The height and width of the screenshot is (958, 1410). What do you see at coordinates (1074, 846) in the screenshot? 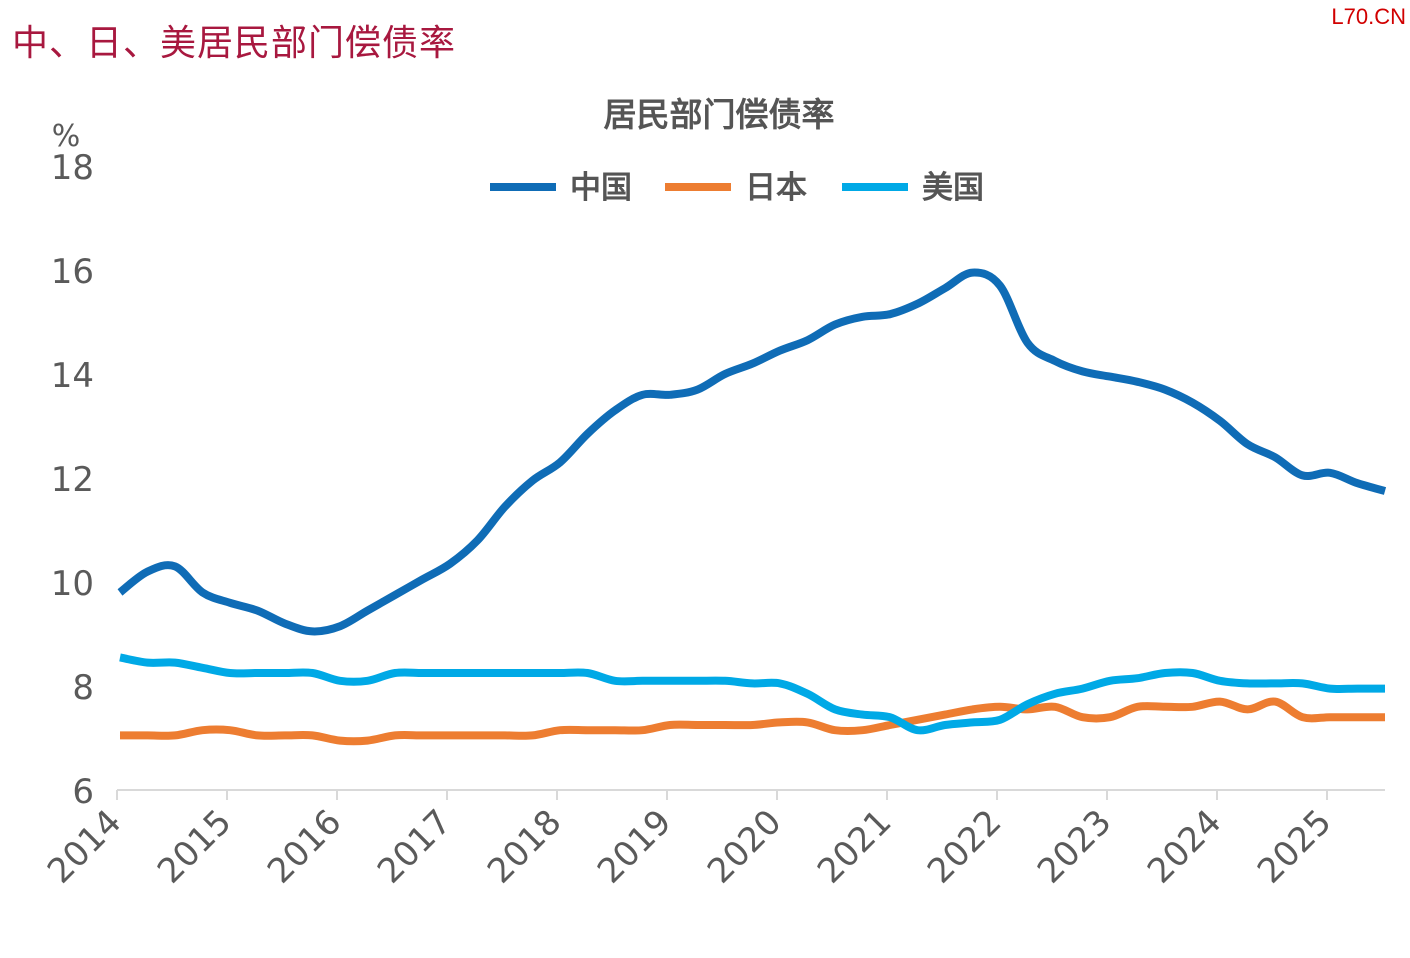
I see `x-tick-label: 2023` at bounding box center [1074, 846].